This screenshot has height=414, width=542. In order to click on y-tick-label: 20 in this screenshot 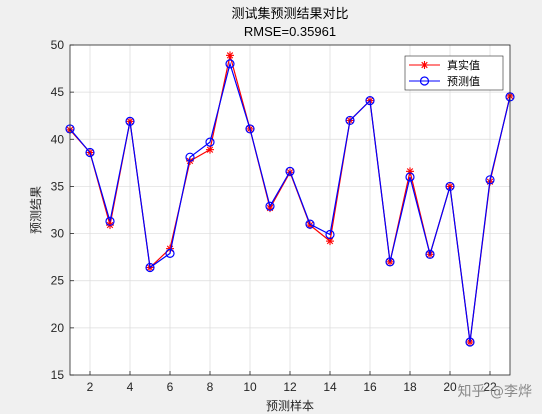, I will do `click(58, 328)`.